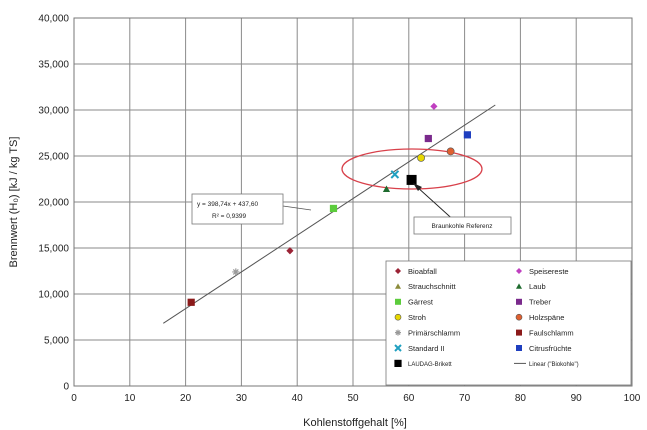 The image size is (647, 430). I want to click on y-tick-label: 25,000, so click(53, 157).